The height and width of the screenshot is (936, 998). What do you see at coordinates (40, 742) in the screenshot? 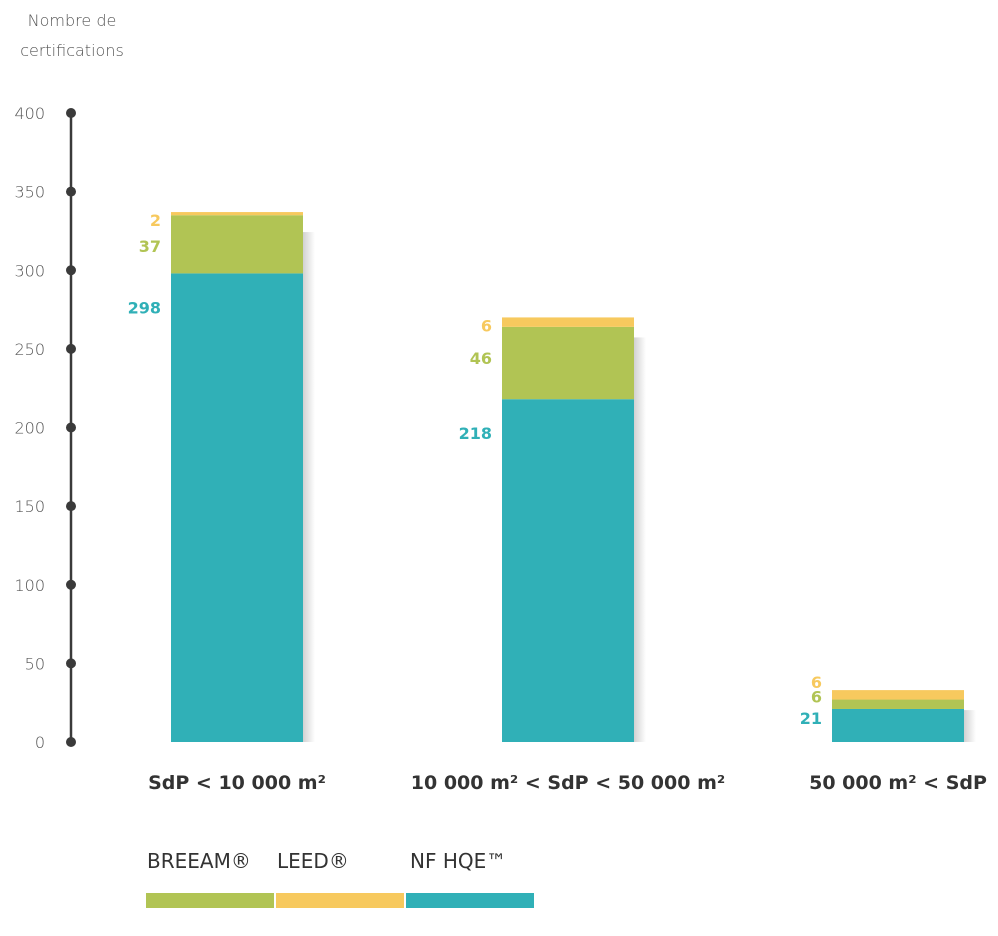
I see `y-tick-label: 0` at bounding box center [40, 742].